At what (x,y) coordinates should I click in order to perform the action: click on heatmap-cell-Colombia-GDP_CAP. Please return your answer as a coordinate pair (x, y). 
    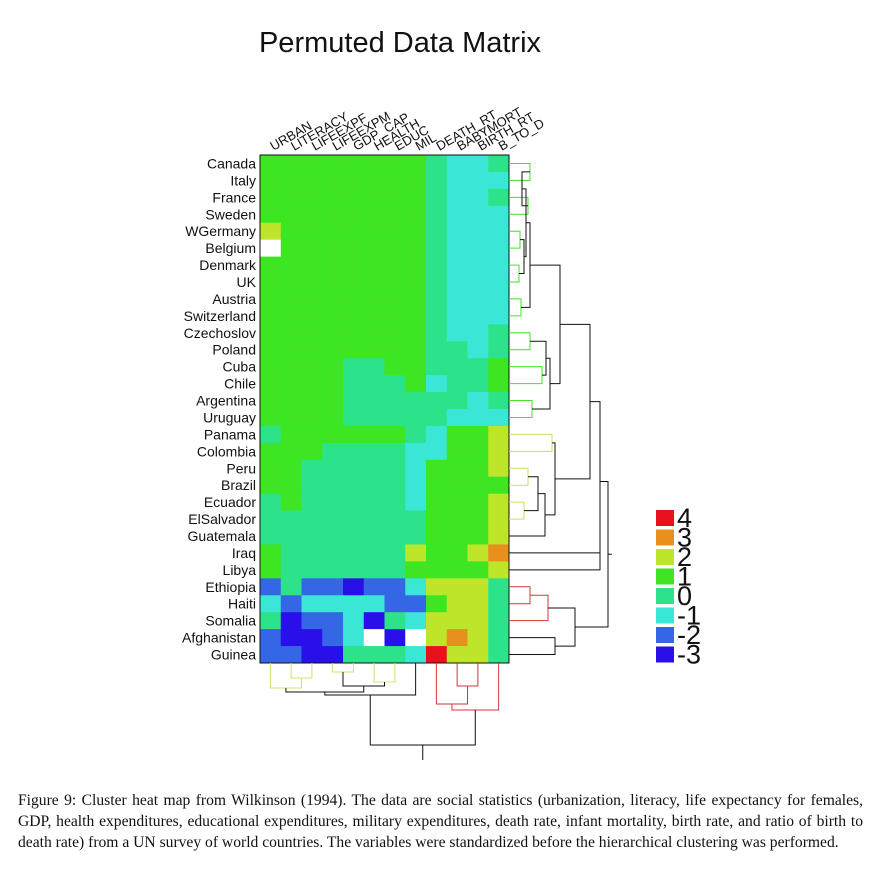
    Looking at the image, I should click on (354, 451).